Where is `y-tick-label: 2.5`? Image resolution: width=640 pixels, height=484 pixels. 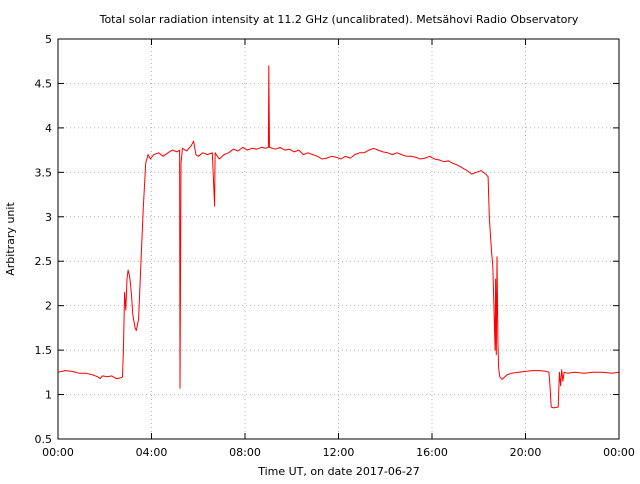
y-tick-label: 2.5 is located at coordinates (44, 261).